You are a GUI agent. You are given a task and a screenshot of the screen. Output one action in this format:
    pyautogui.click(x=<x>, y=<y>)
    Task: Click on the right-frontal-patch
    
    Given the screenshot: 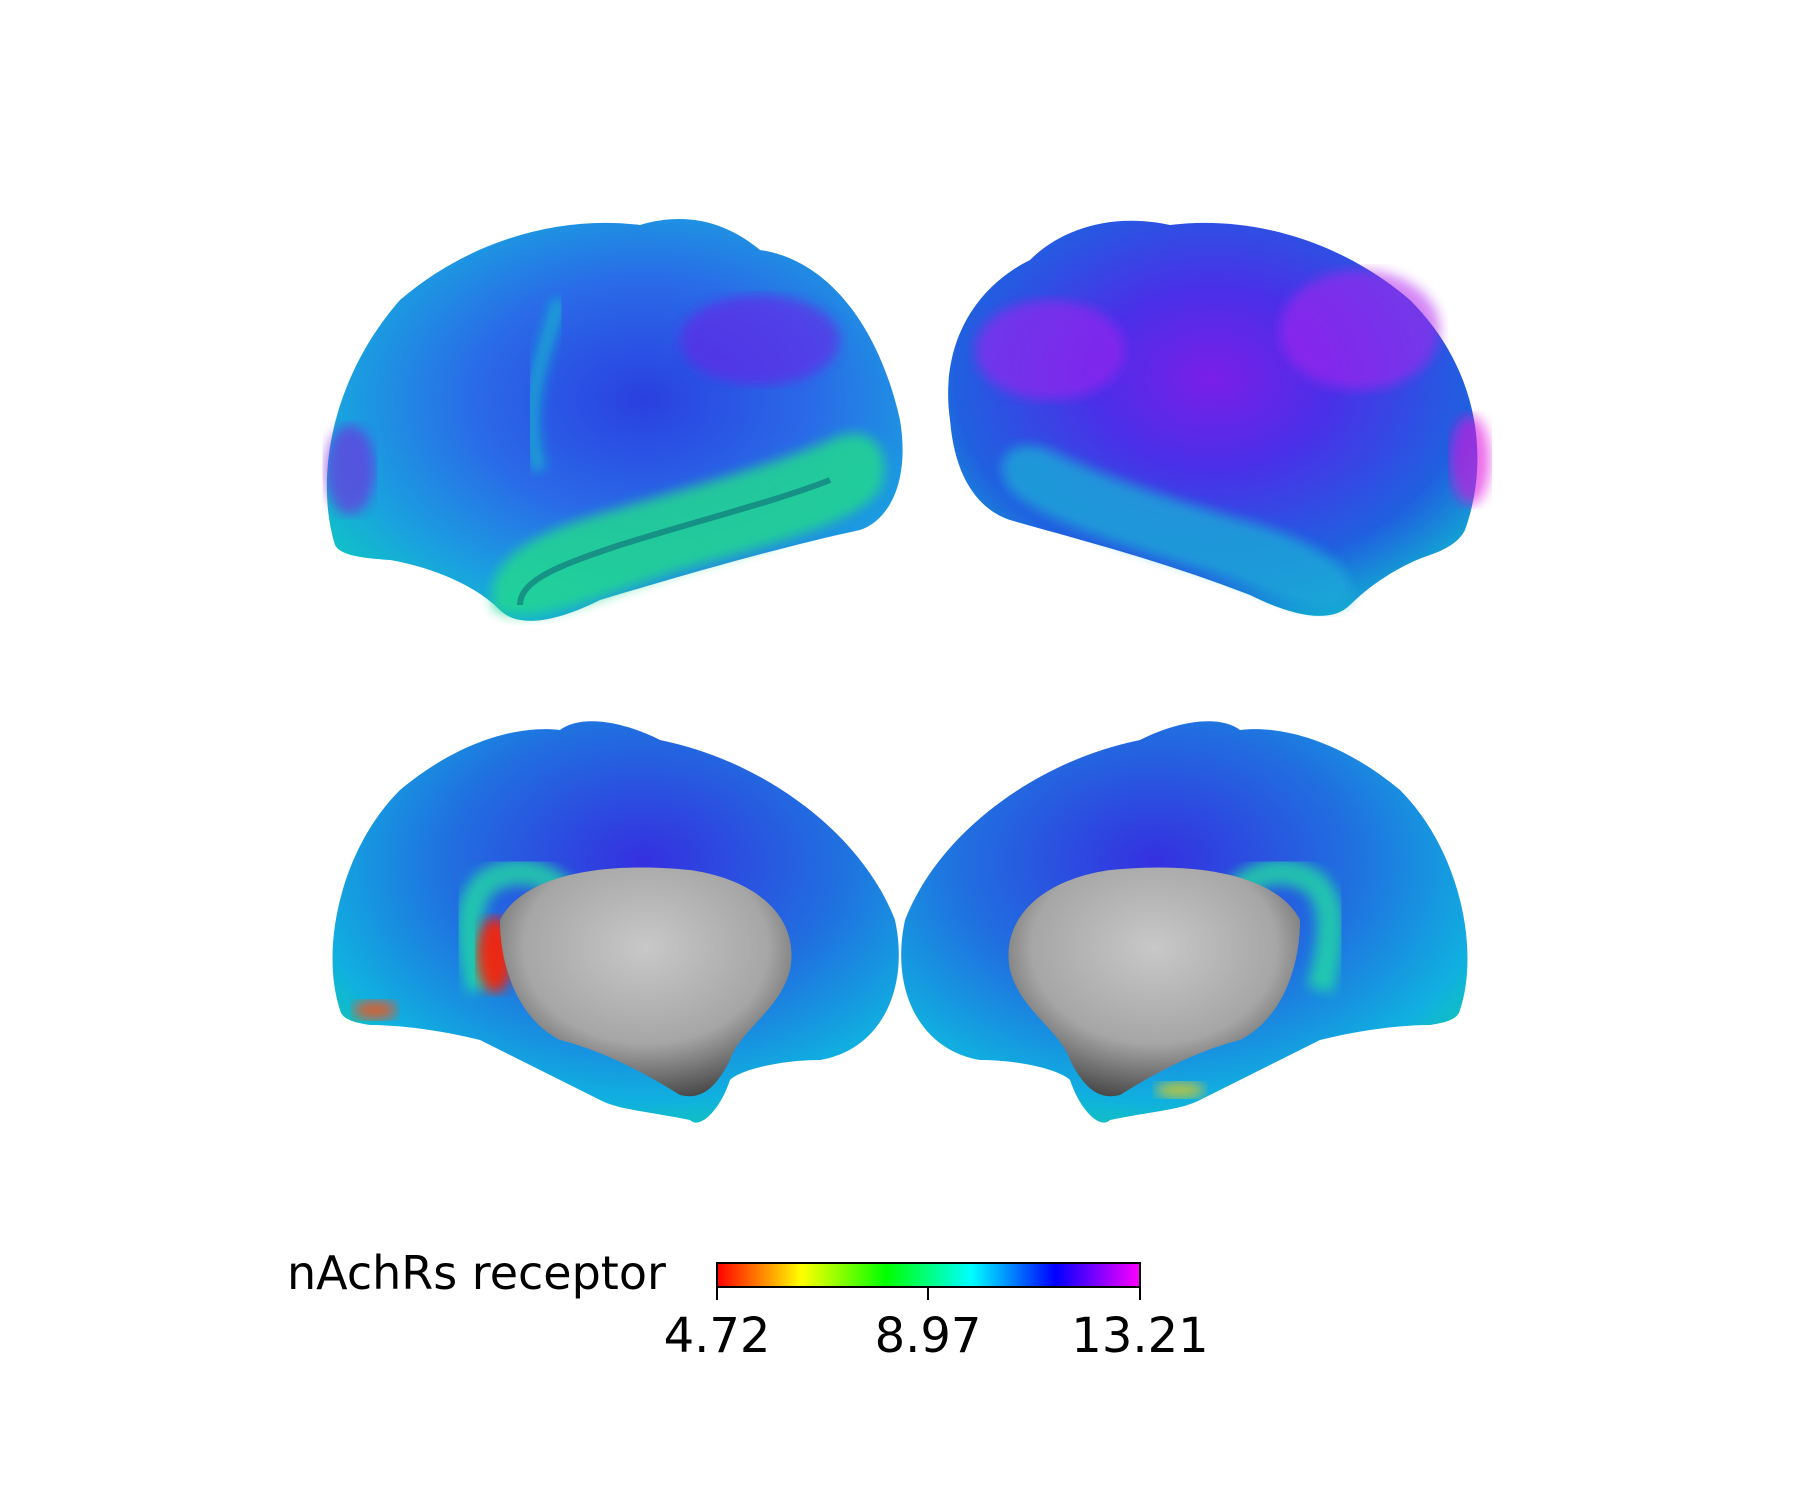 What is the action you would take?
    pyautogui.click(x=1360, y=330)
    